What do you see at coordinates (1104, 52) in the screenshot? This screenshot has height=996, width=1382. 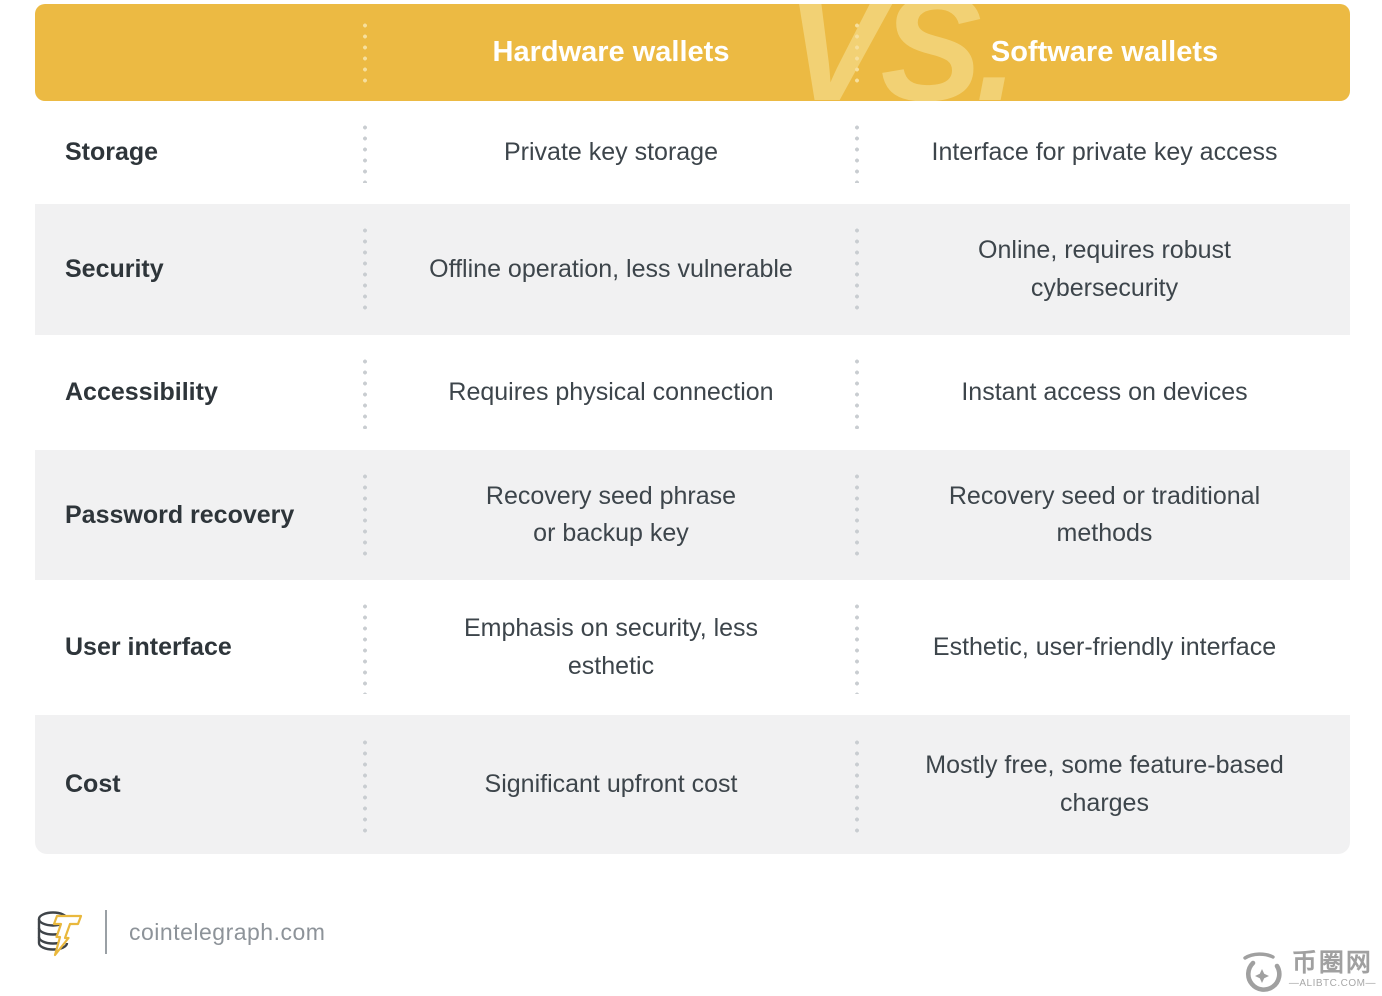 I see `column-header-software: Software wallets` at bounding box center [1104, 52].